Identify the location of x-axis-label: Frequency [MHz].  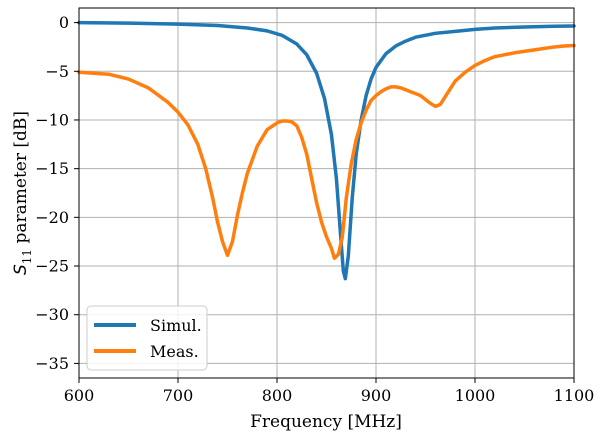
(326, 422).